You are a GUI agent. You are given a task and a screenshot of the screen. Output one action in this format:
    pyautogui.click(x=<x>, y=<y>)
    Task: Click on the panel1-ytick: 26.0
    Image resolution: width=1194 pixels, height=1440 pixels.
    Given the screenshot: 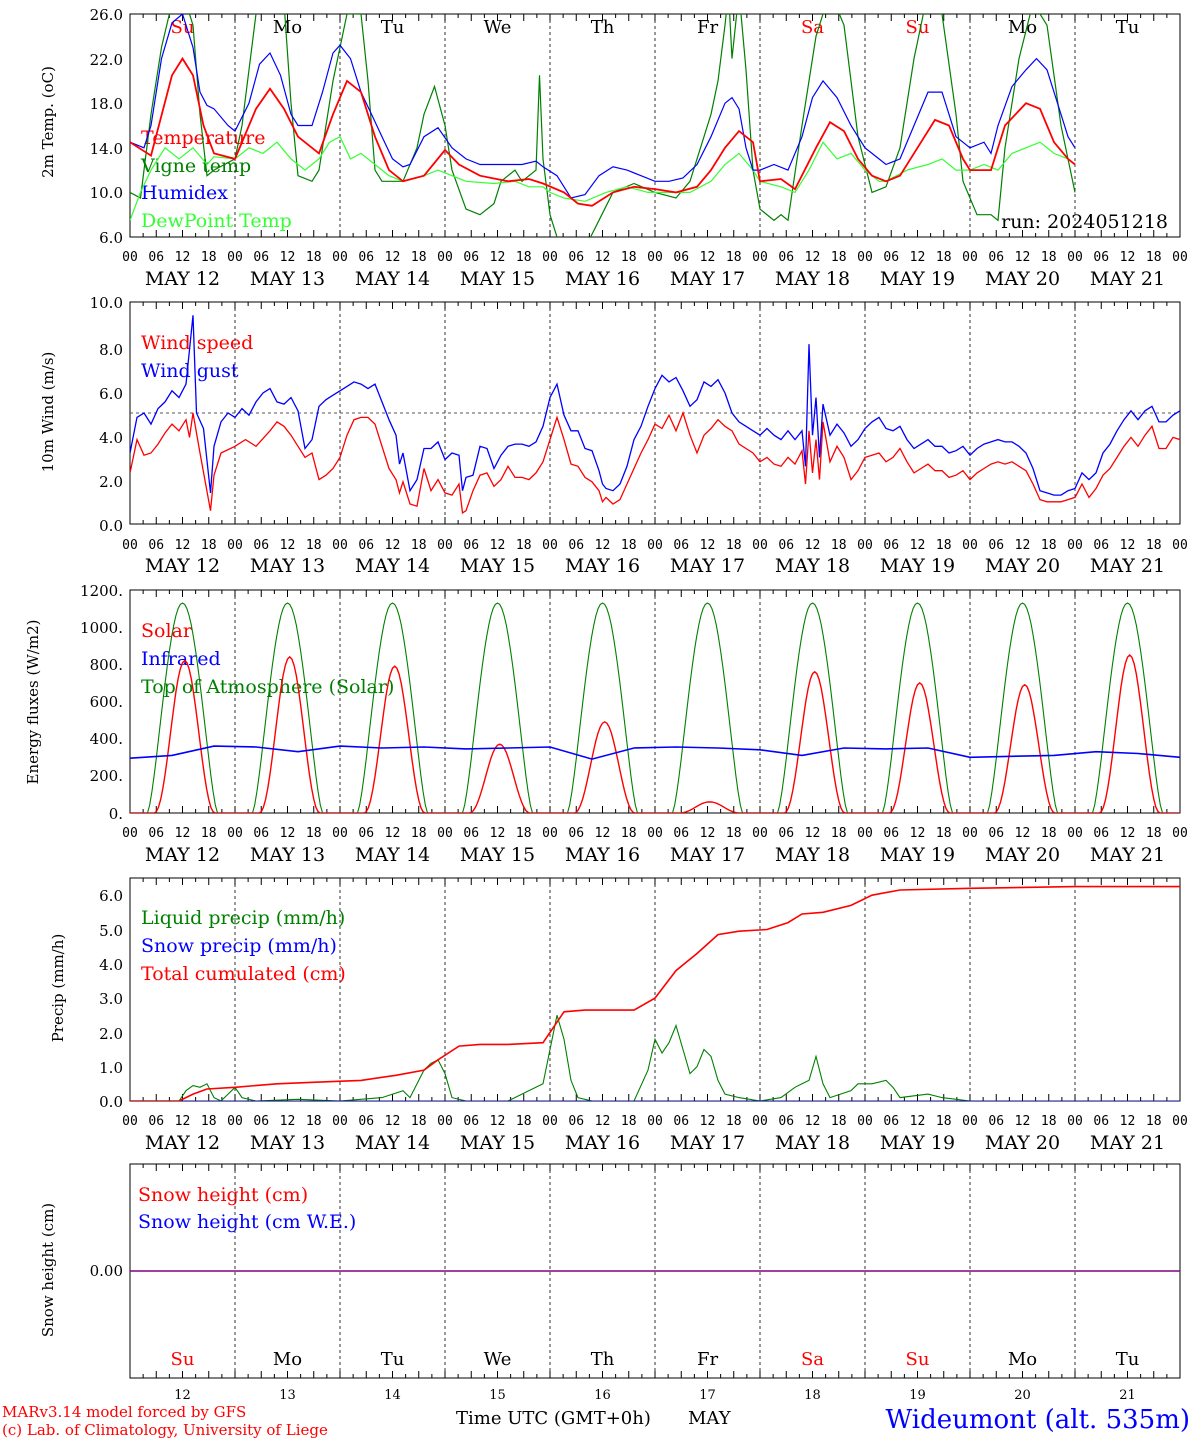 What is the action you would take?
    pyautogui.click(x=106, y=15)
    